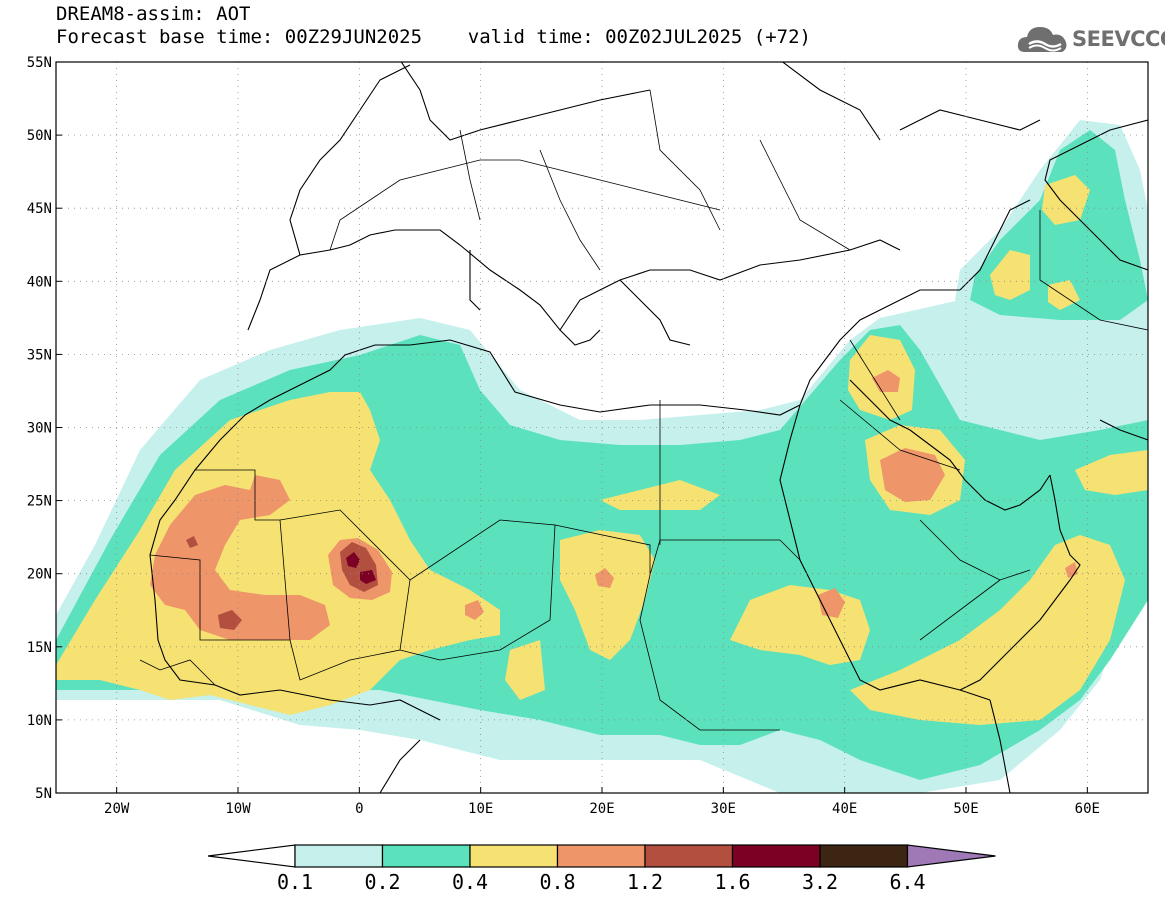 The width and height of the screenshot is (1165, 905). Describe the element at coordinates (645, 882) in the screenshot. I see `colorbar-label: 1.2` at that location.